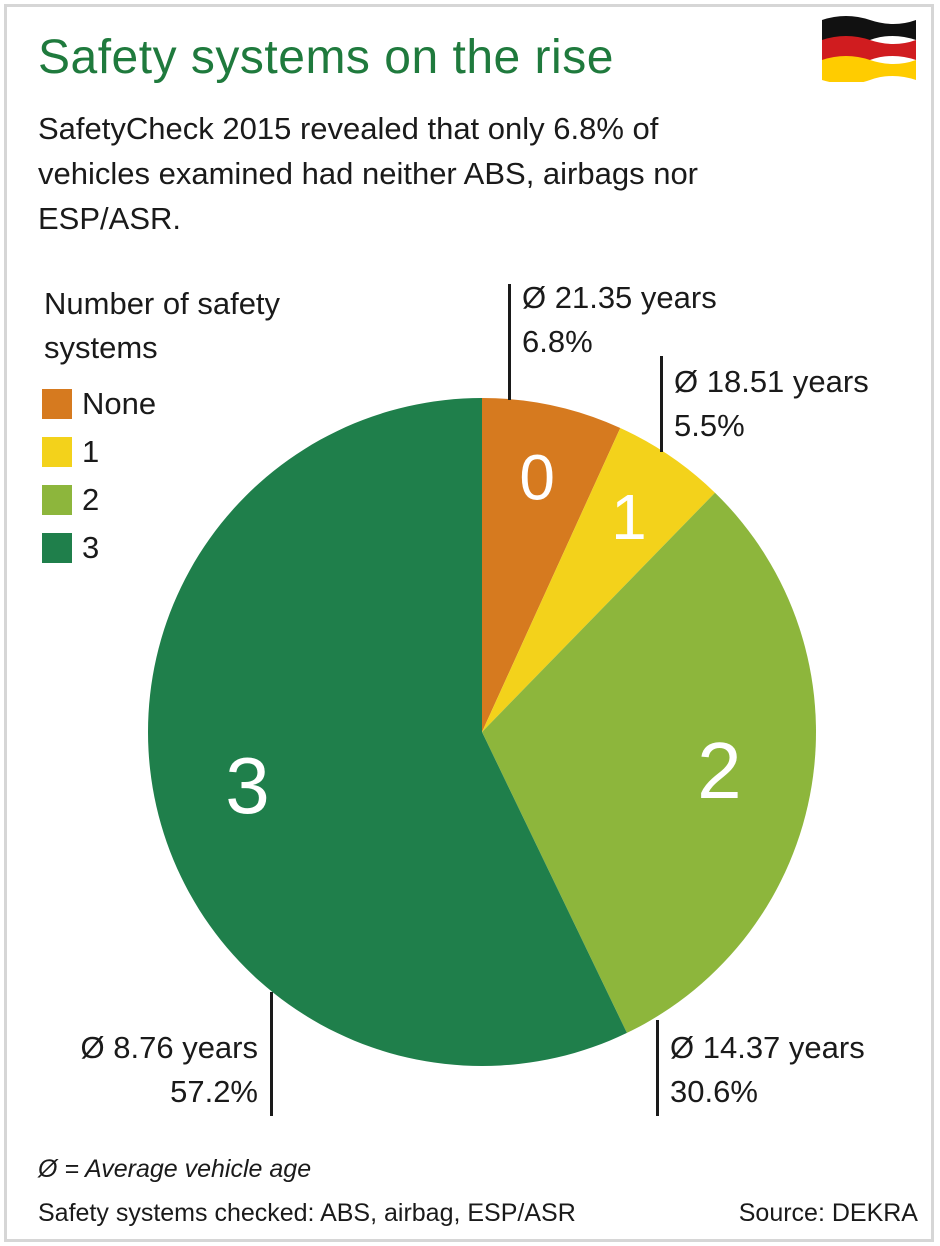  I want to click on value-label: 57.2%, so click(214, 1091).